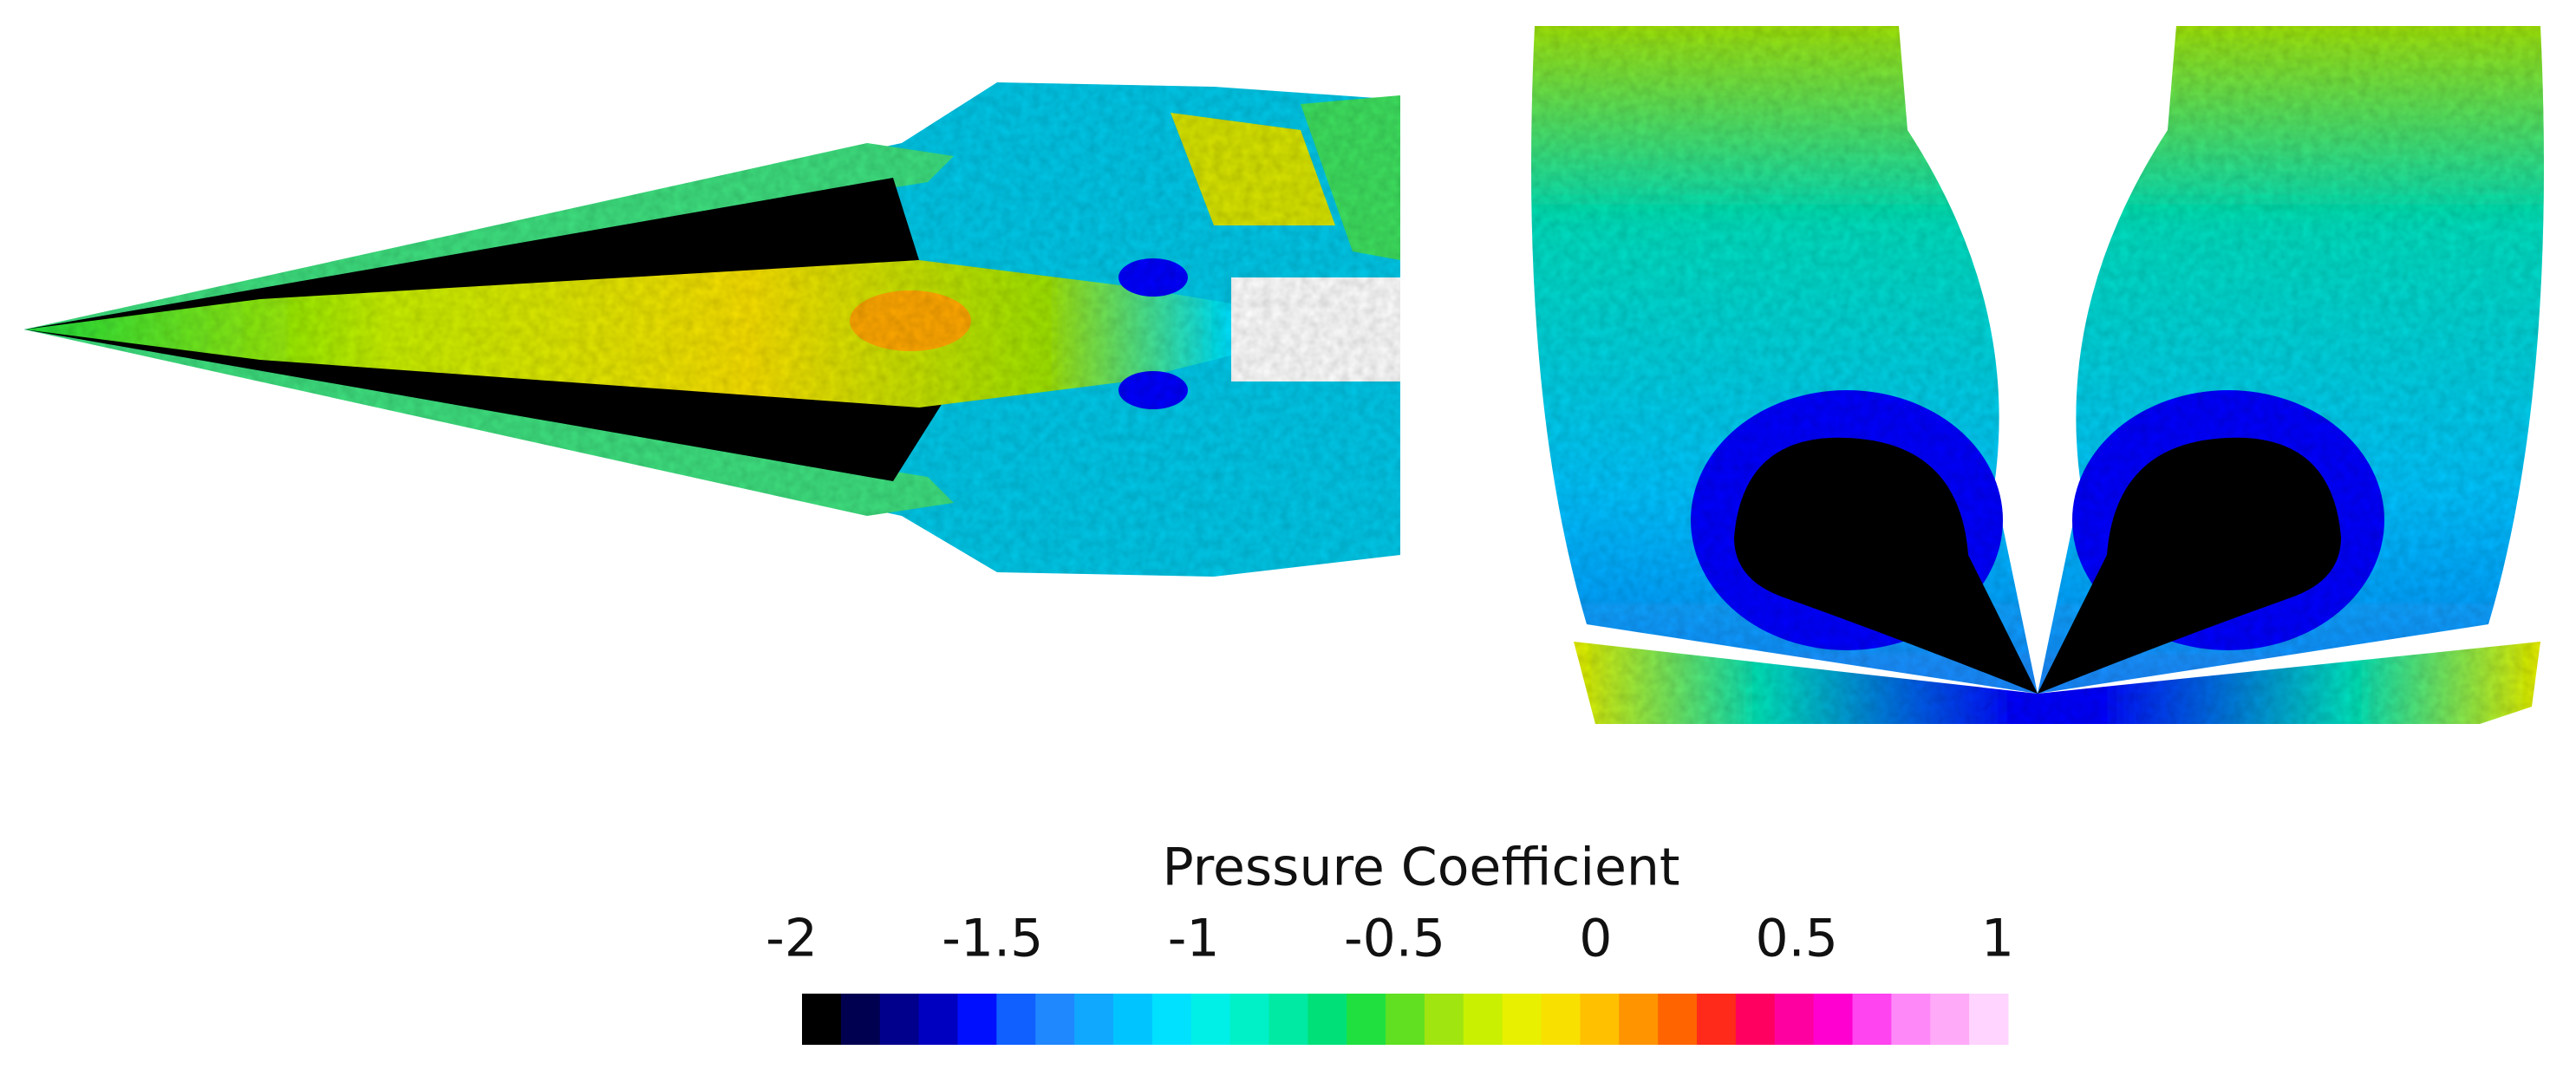  Describe the element at coordinates (792, 939) in the screenshot. I see `colorbar-tick-label: -2` at that location.